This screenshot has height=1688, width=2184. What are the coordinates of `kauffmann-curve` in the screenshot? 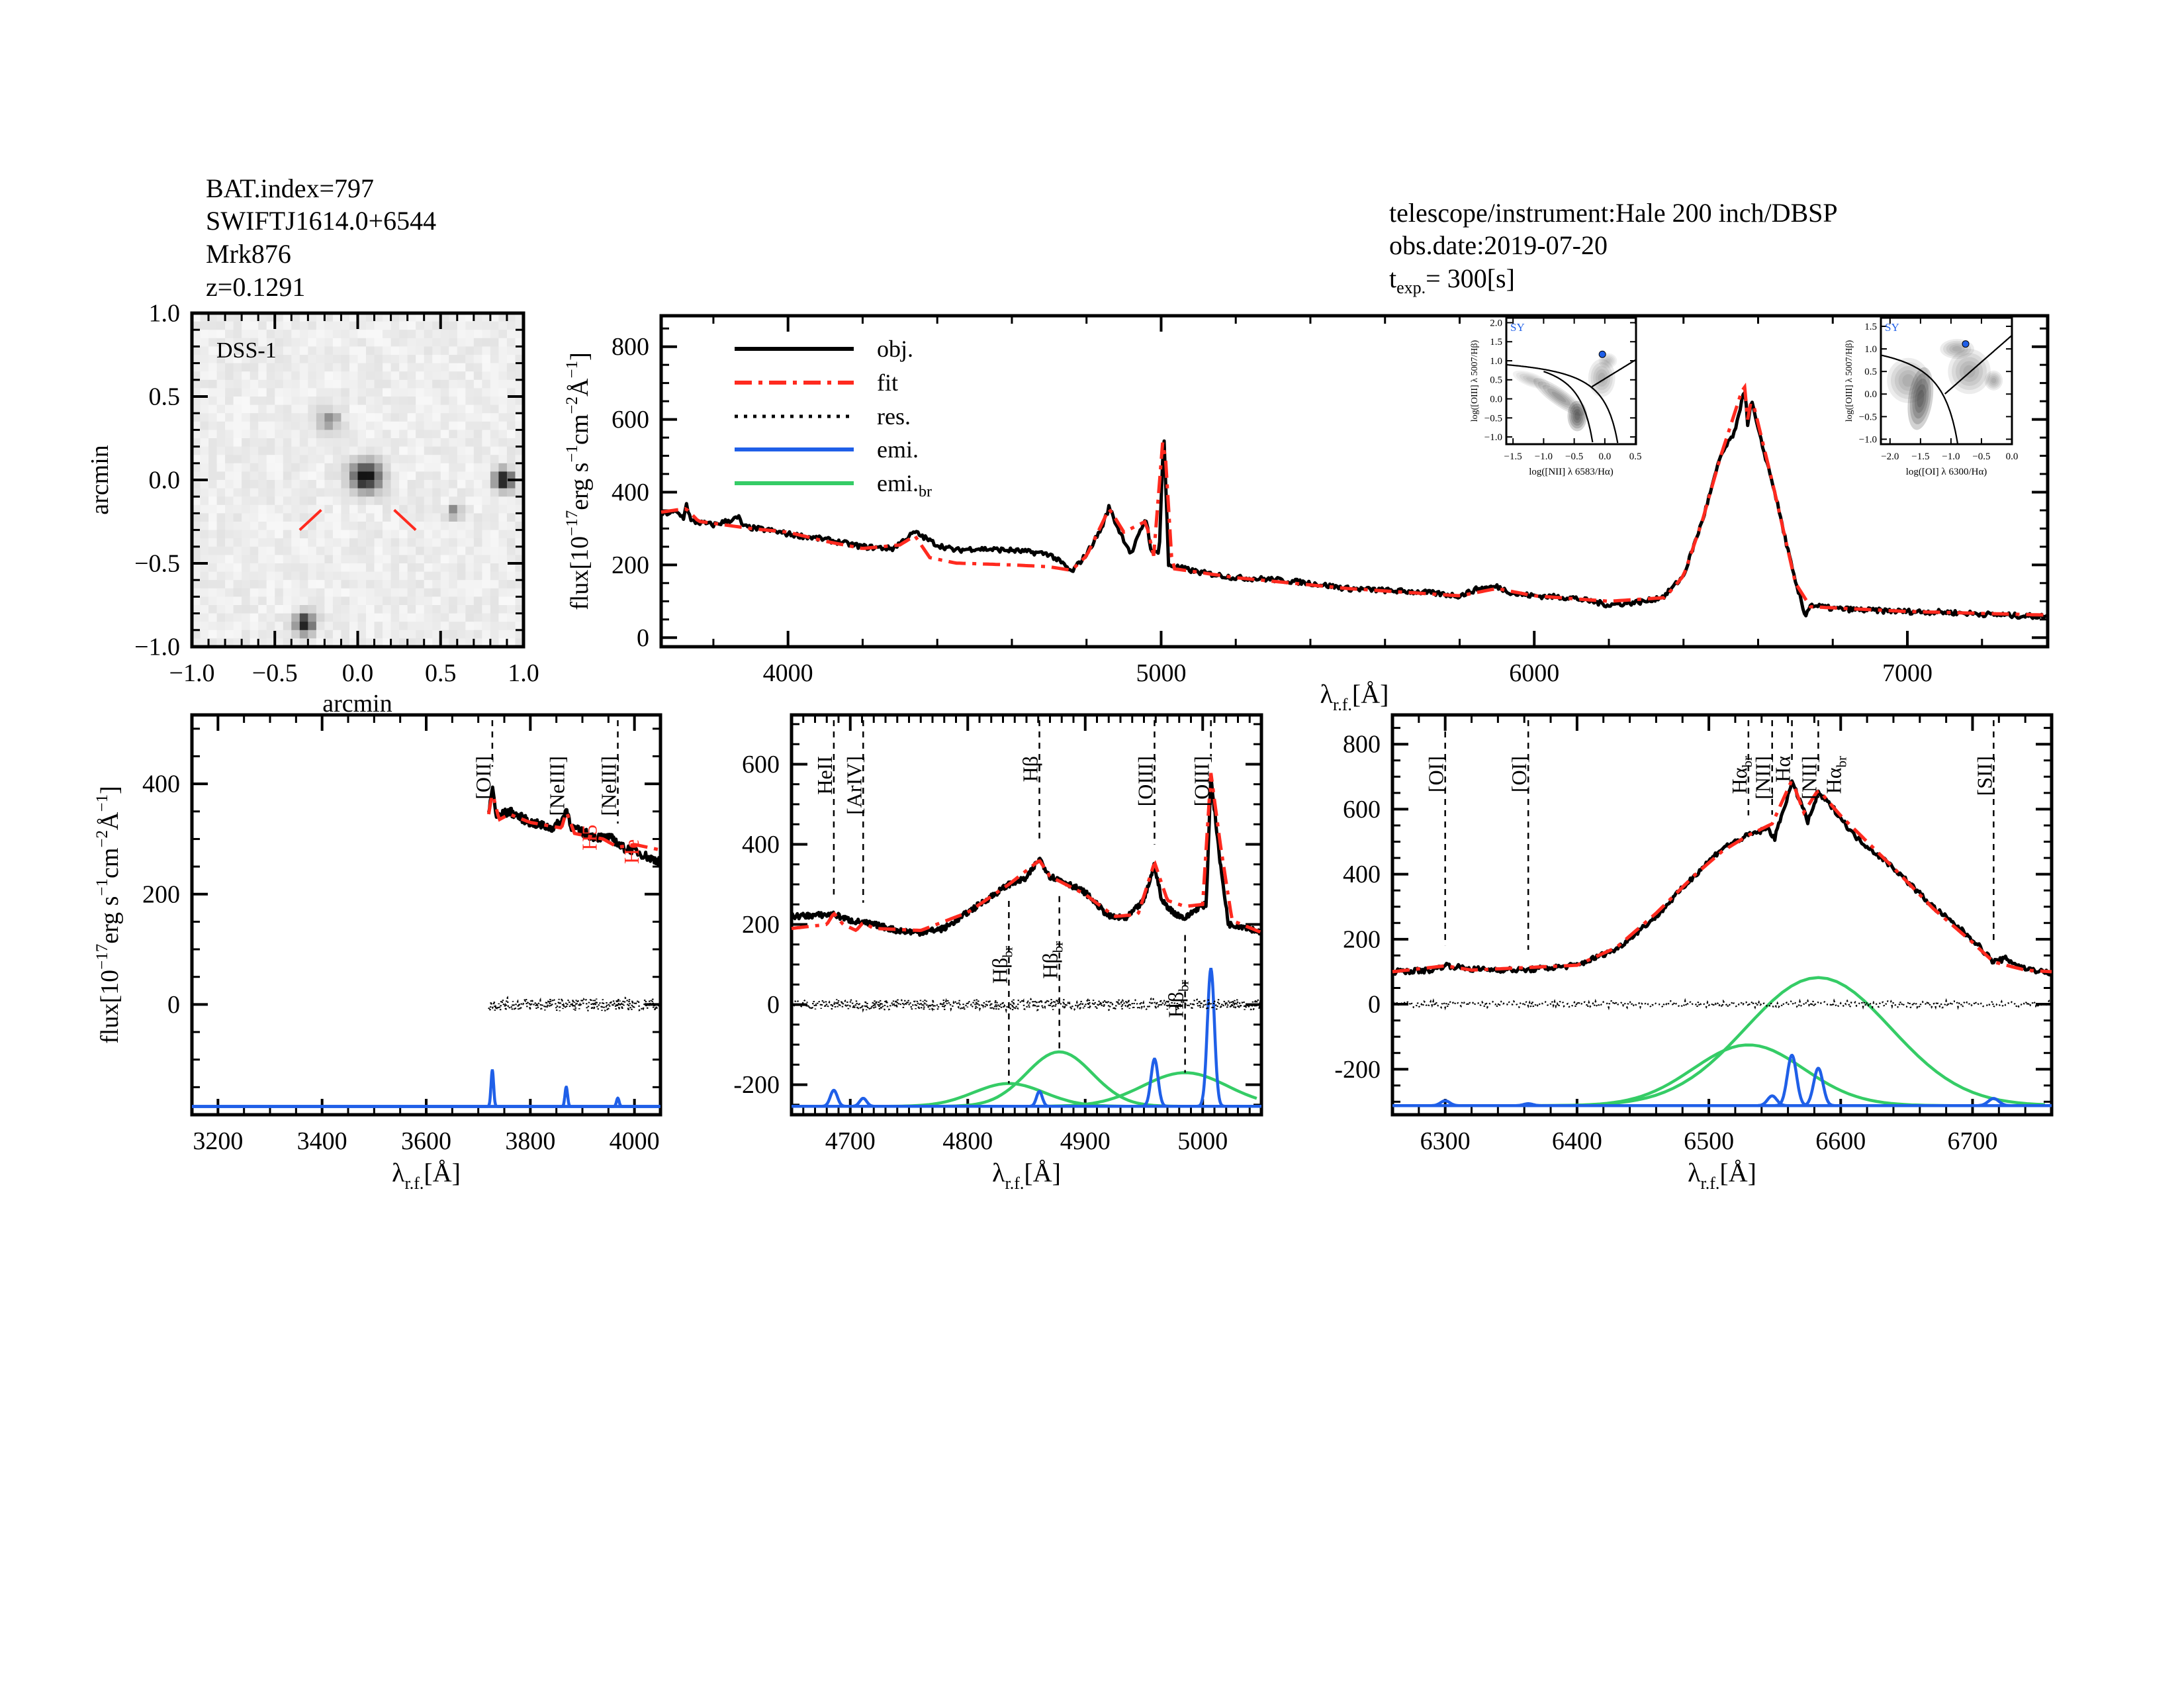 It's located at (1568, 407).